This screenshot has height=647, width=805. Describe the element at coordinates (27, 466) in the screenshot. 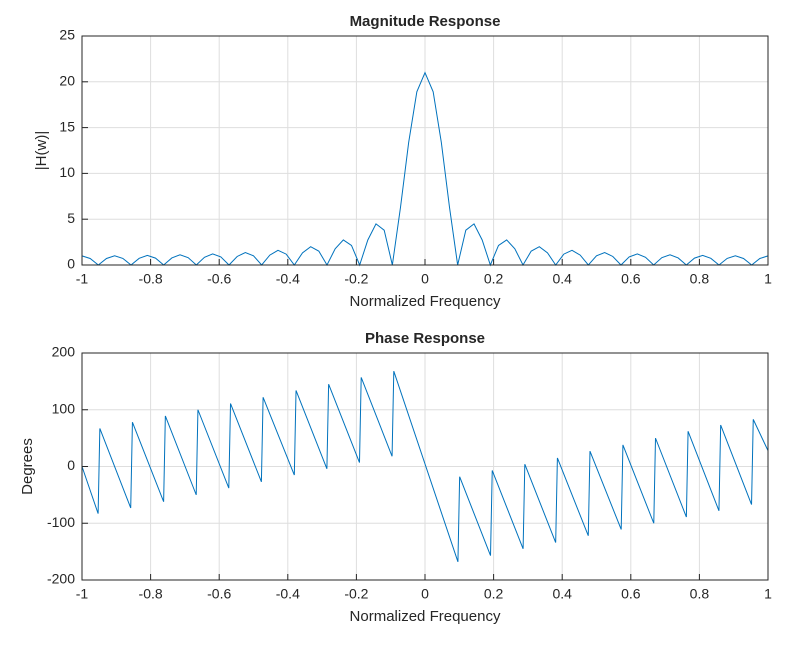

I see `y-axis-label: Degrees` at that location.